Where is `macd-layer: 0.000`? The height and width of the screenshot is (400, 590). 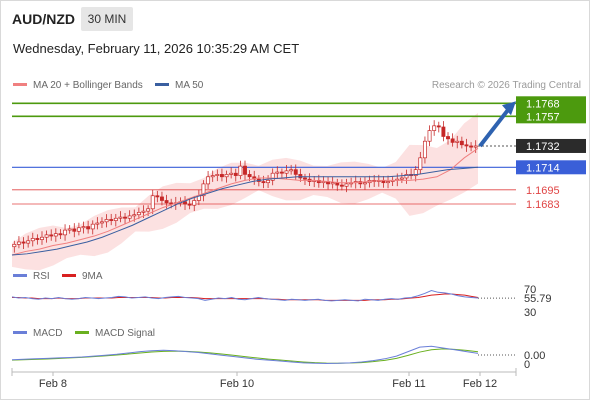 macd-layer: 0.000 is located at coordinates (278, 358).